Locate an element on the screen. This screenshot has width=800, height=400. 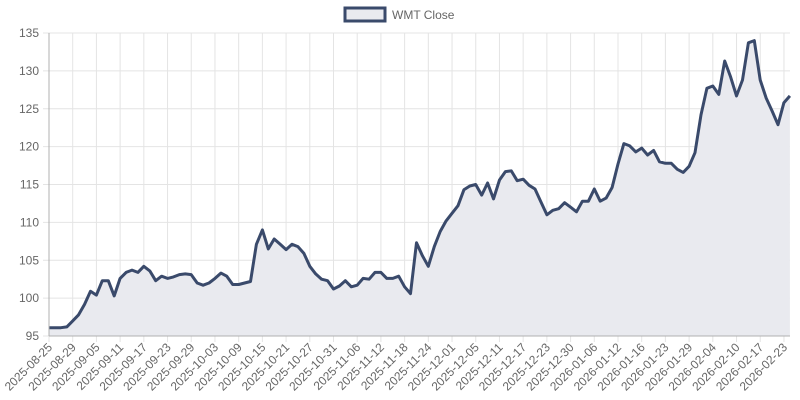
y-tick-label: 95 is located at coordinates (33, 336).